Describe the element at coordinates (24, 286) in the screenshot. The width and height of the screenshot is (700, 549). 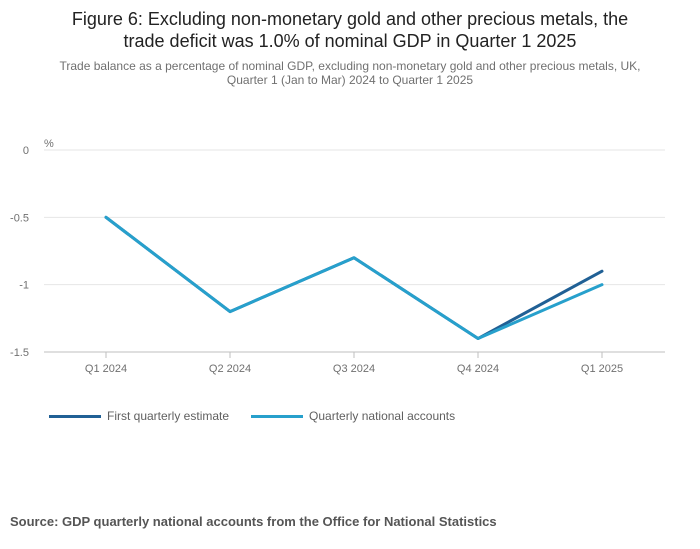
I see `y-tick-label: -1` at that location.